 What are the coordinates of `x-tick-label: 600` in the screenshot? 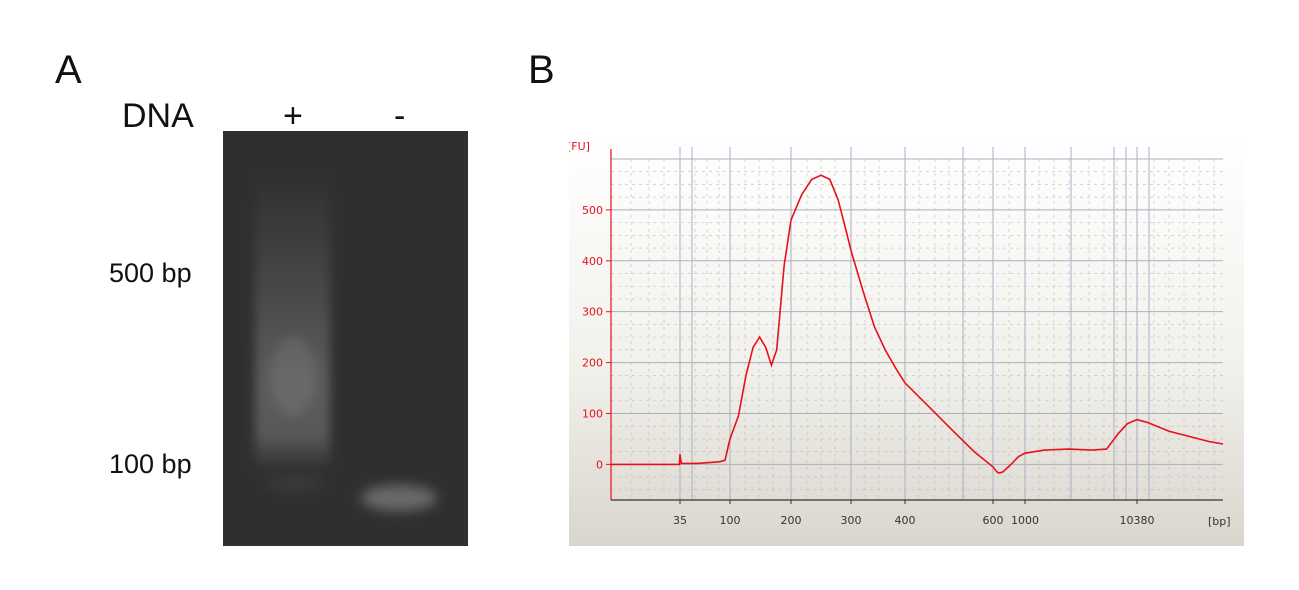 It's located at (993, 520).